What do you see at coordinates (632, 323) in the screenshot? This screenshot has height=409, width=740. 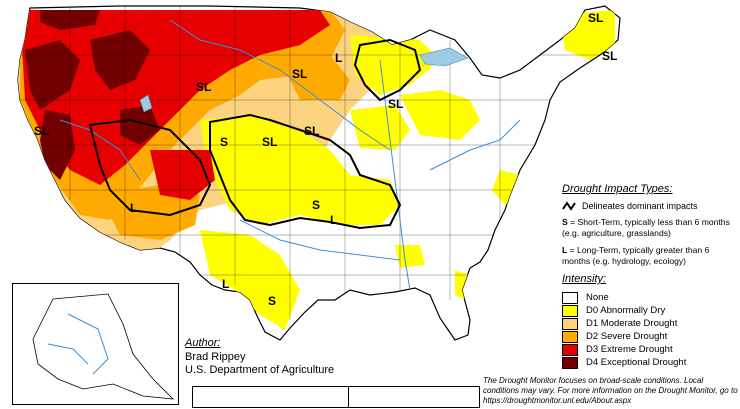 I see `intensity-label: D1 Moderate Drought` at bounding box center [632, 323].